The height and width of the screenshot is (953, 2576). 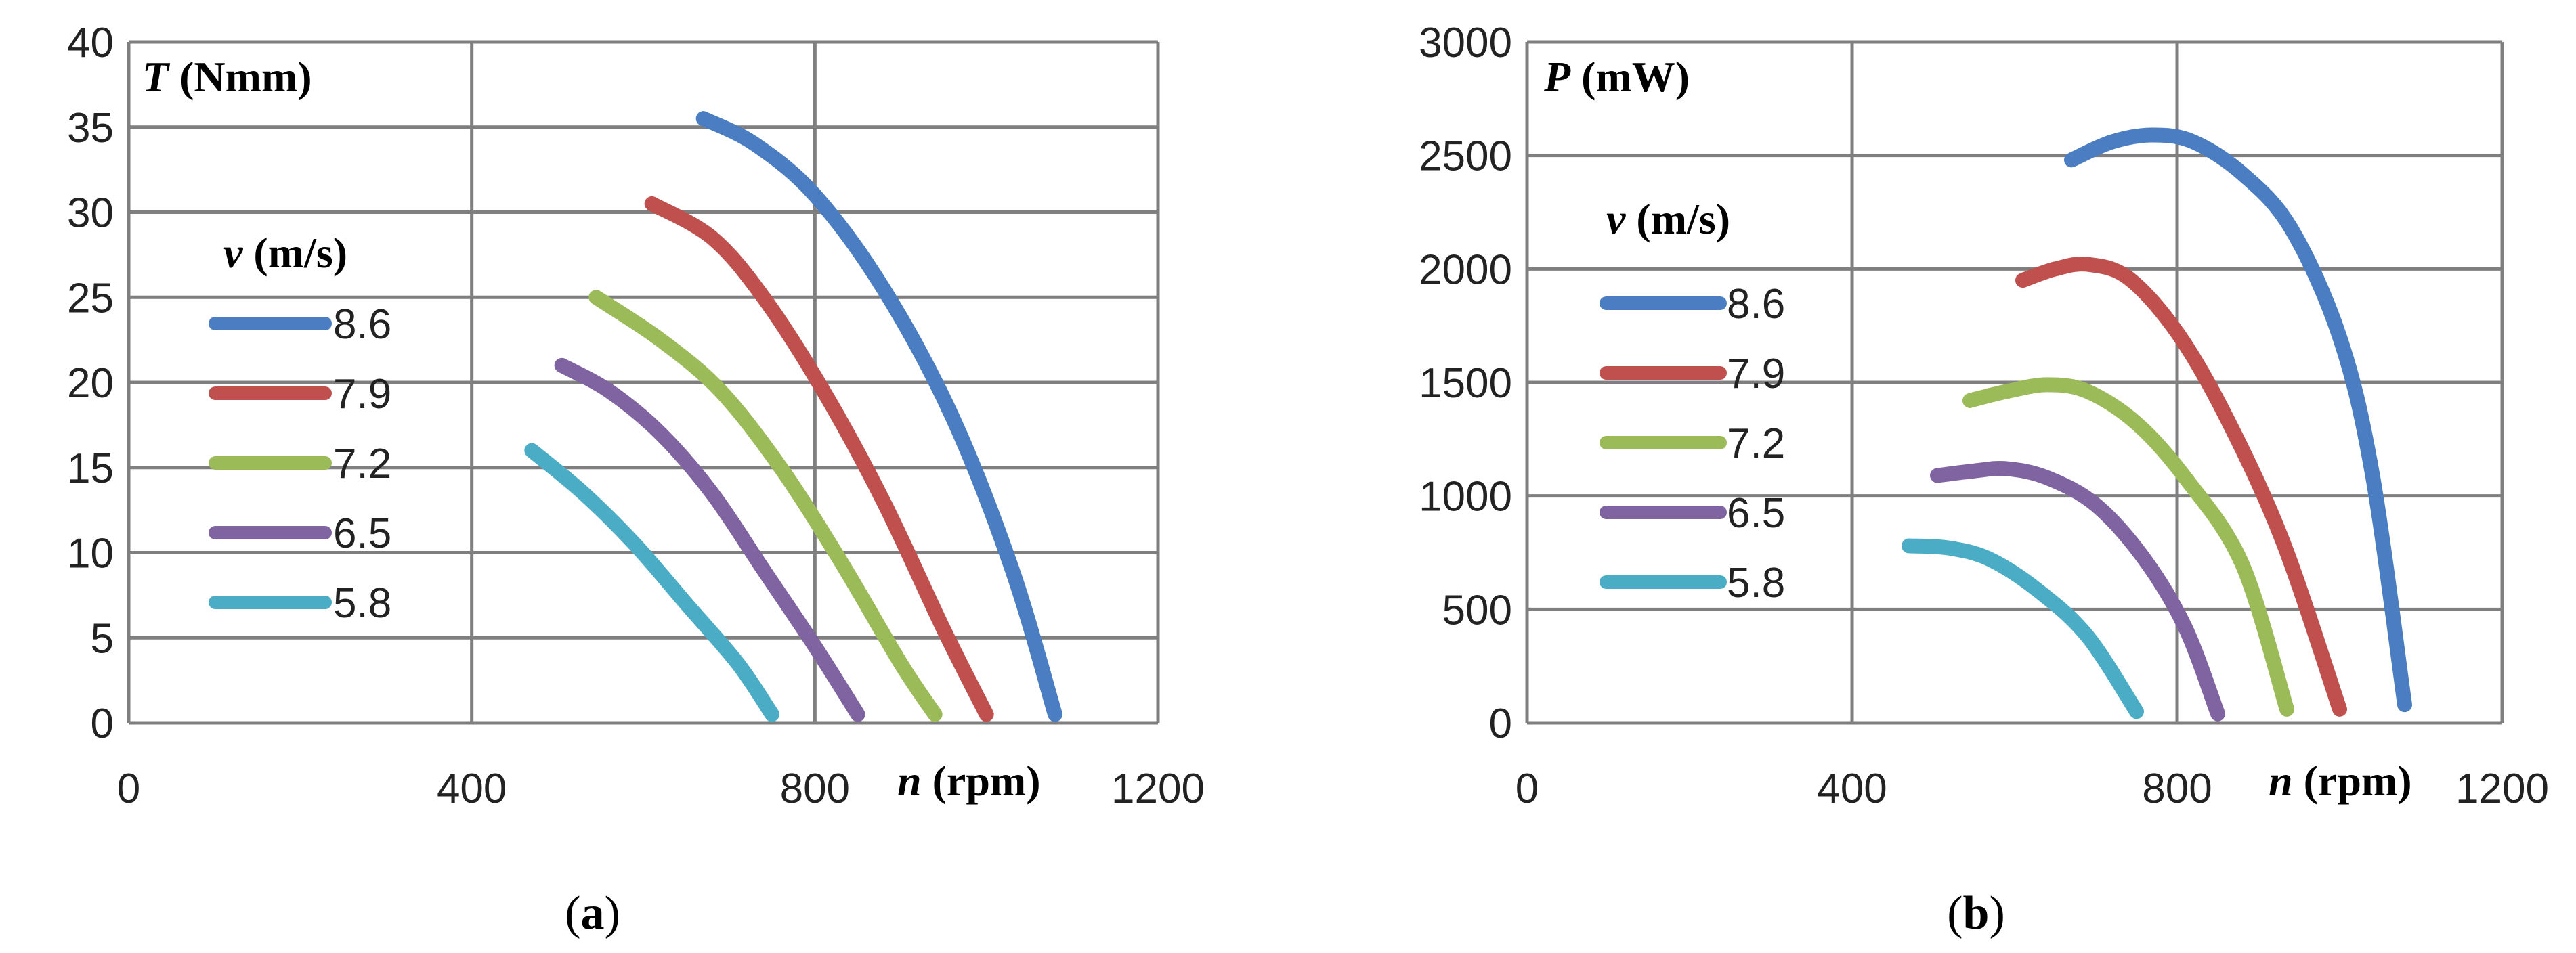 I want to click on y-tick-label: 20, so click(x=90, y=384).